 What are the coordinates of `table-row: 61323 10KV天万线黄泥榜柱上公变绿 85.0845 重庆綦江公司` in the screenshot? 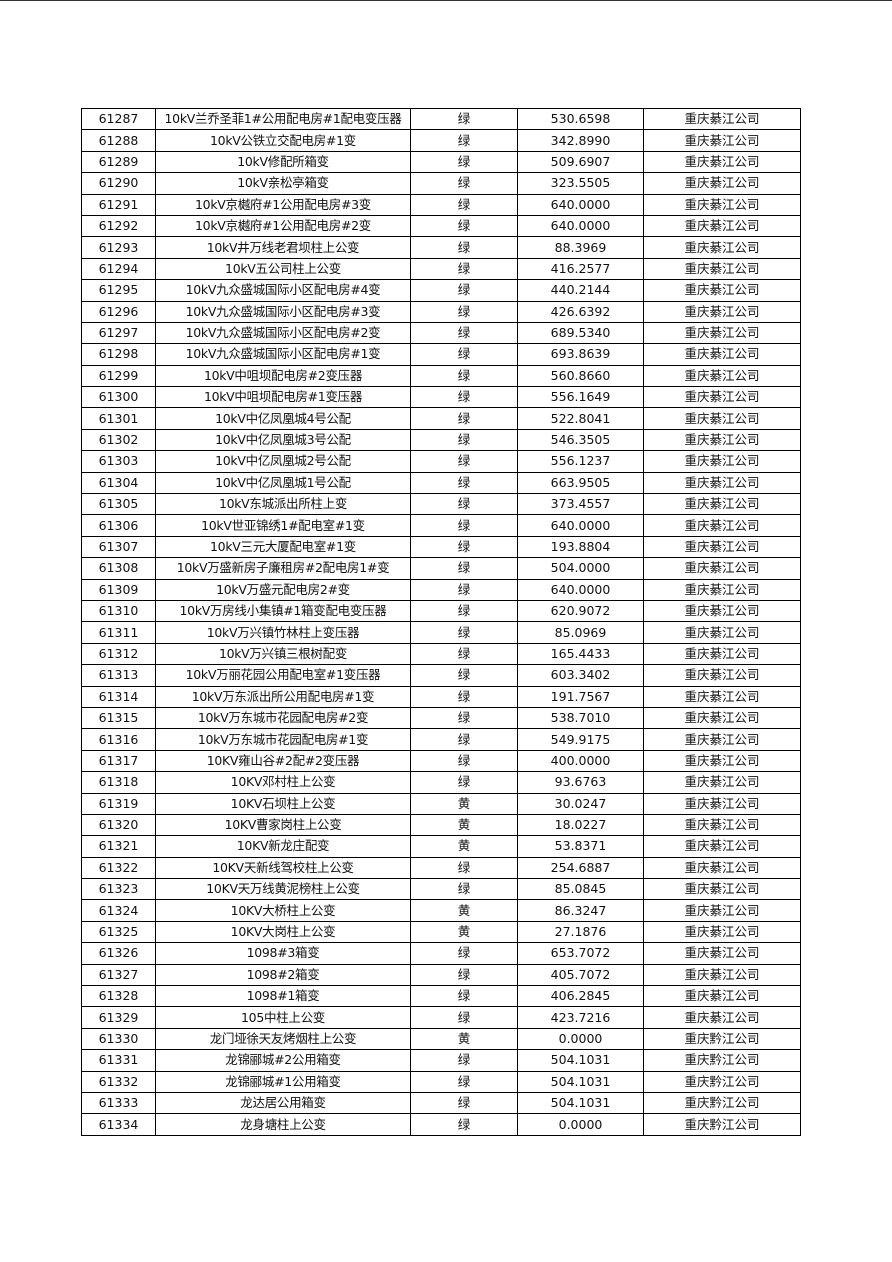 It's located at (441, 889).